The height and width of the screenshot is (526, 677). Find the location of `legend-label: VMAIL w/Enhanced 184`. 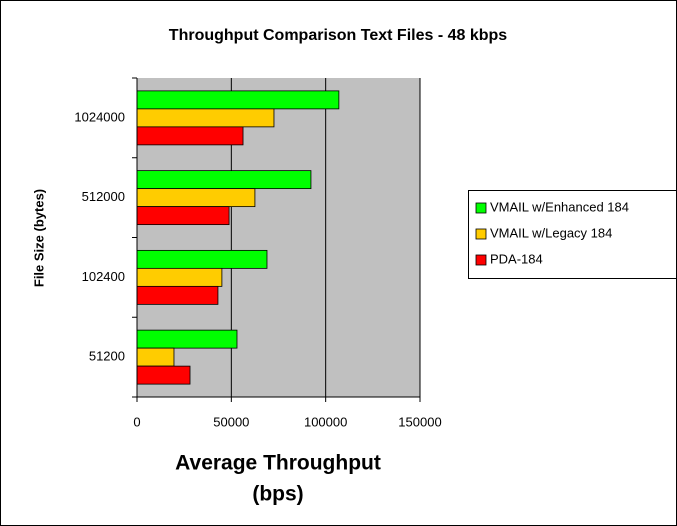

legend-label: VMAIL w/Enhanced 184 is located at coordinates (559, 206).